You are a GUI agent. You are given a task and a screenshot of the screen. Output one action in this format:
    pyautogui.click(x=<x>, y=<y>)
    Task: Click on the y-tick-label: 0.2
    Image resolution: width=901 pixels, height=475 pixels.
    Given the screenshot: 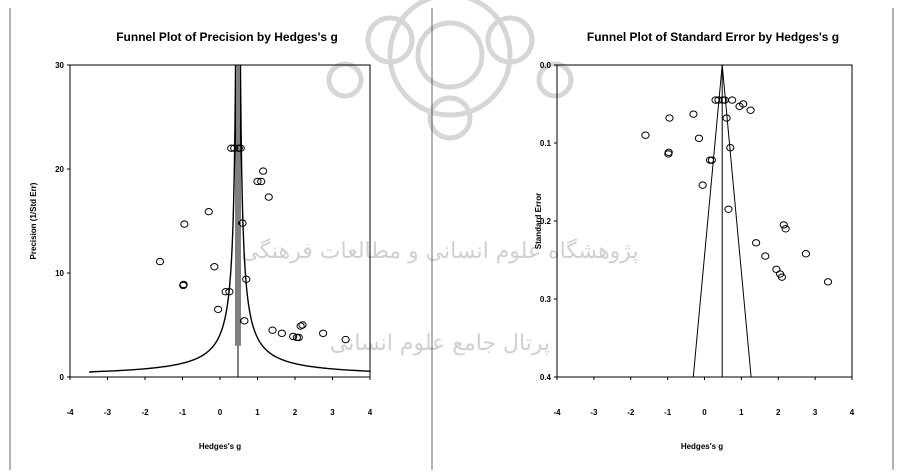 What is the action you would take?
    pyautogui.click(x=546, y=221)
    